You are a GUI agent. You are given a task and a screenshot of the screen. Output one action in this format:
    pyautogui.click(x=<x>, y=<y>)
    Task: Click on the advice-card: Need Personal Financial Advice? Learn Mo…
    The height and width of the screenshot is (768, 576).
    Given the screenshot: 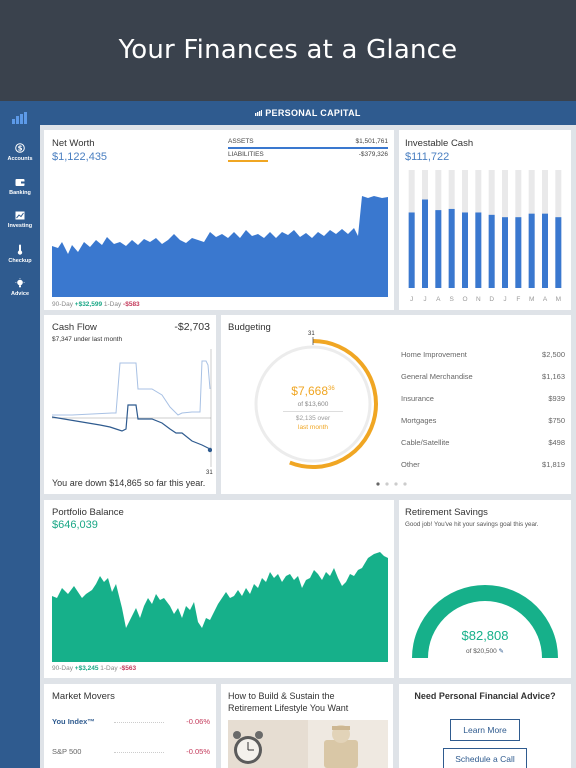 What is the action you would take?
    pyautogui.click(x=485, y=726)
    